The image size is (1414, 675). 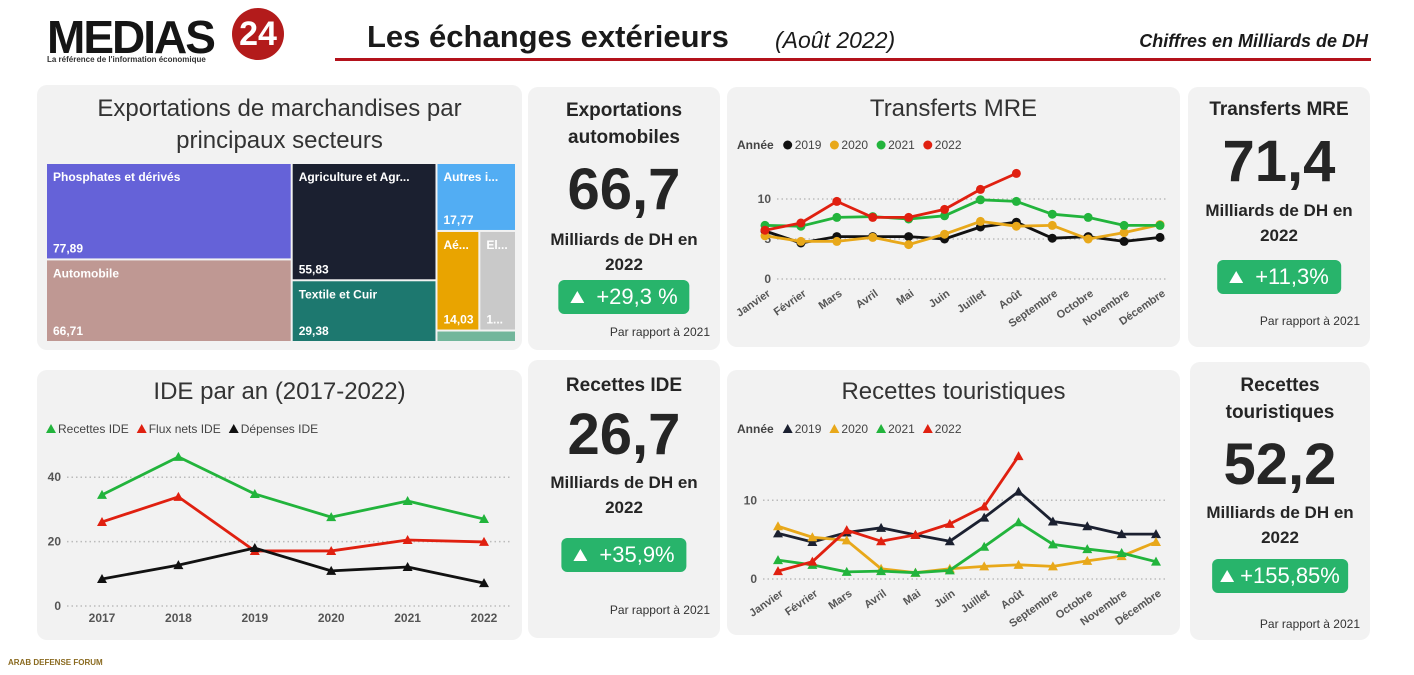 I want to click on legend-label: 2022, so click(x=948, y=145).